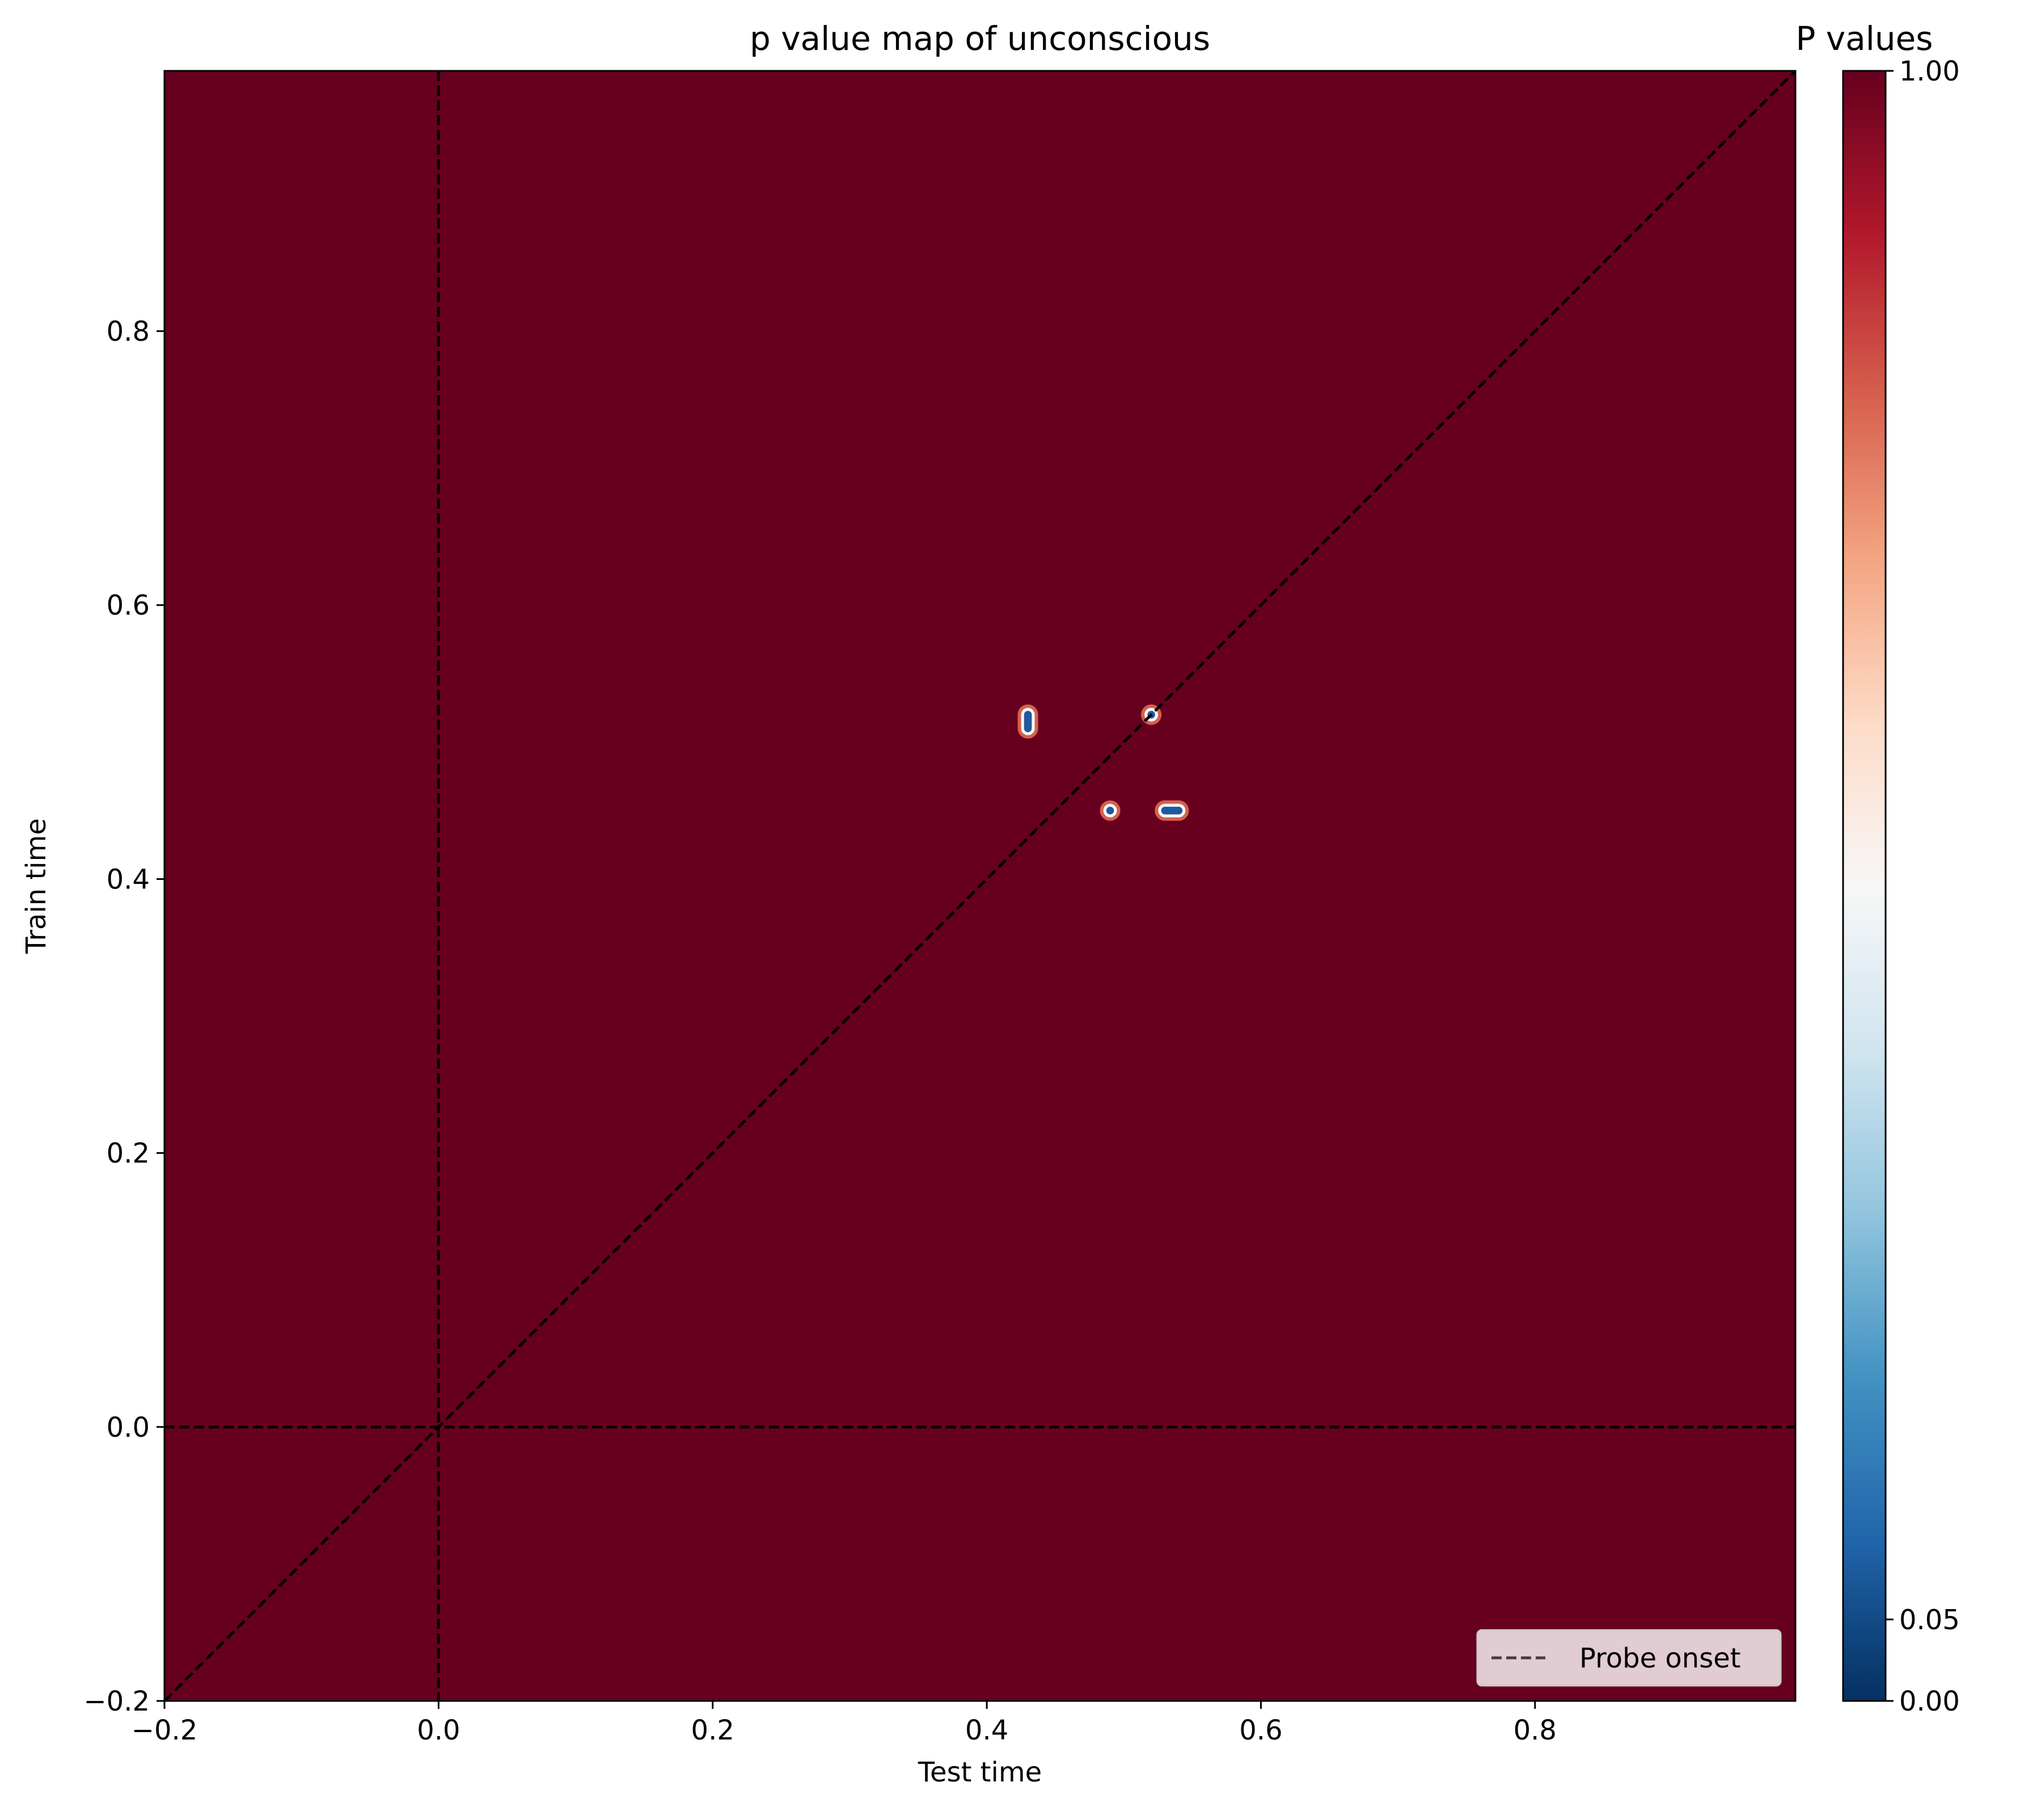  Describe the element at coordinates (128, 605) in the screenshot. I see `y-tick-label: 0.6` at that location.